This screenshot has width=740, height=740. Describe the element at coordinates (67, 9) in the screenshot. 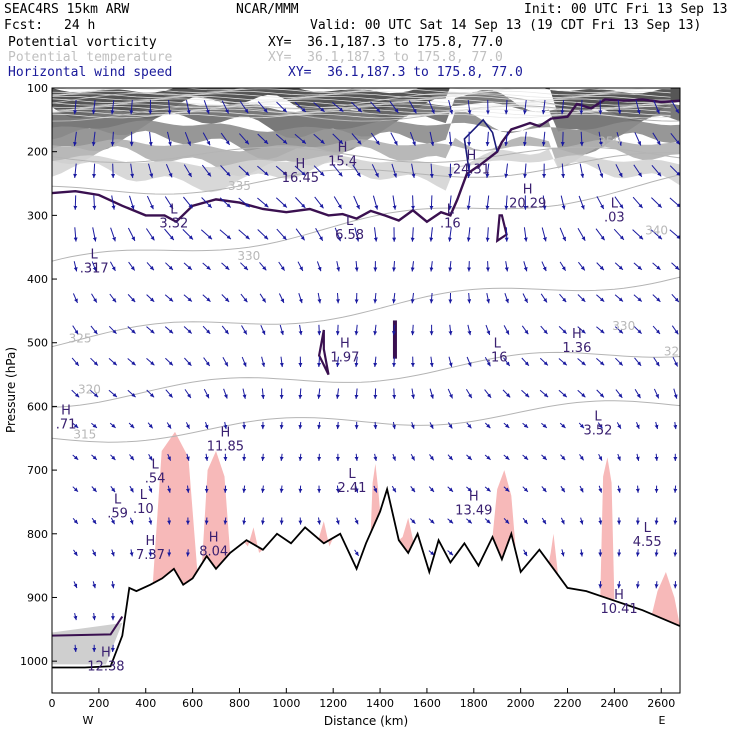

I see `model-name: SEAC4RS 15km ARW` at that location.